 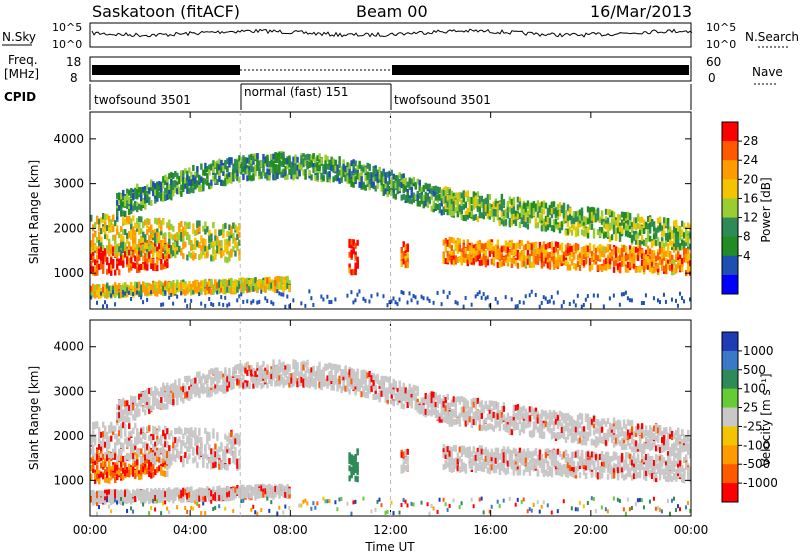 I want to click on freq-tick-top: 18, so click(x=73, y=62).